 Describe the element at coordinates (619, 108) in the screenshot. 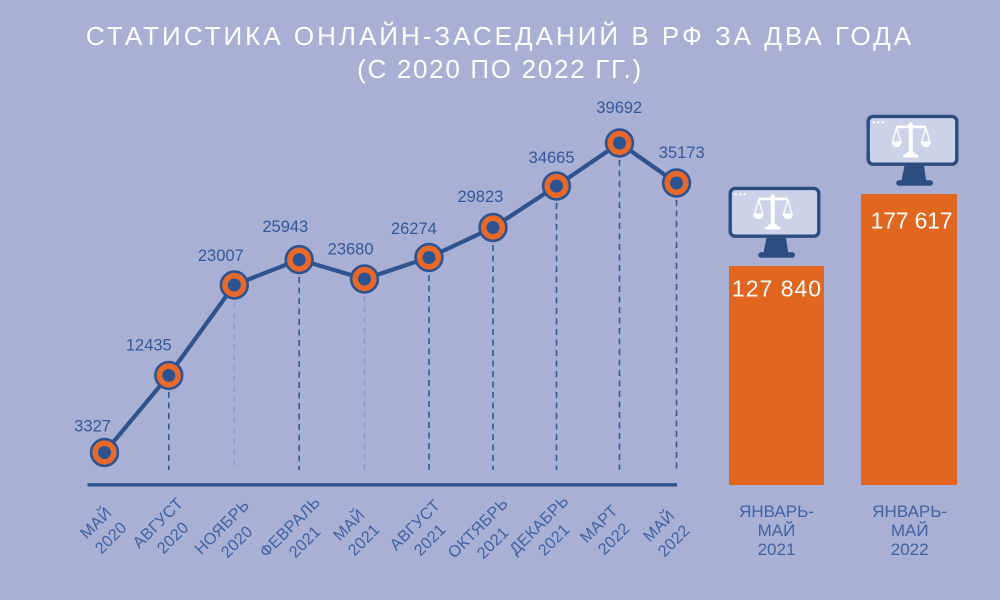

I see `svg-text: 39692` at that location.